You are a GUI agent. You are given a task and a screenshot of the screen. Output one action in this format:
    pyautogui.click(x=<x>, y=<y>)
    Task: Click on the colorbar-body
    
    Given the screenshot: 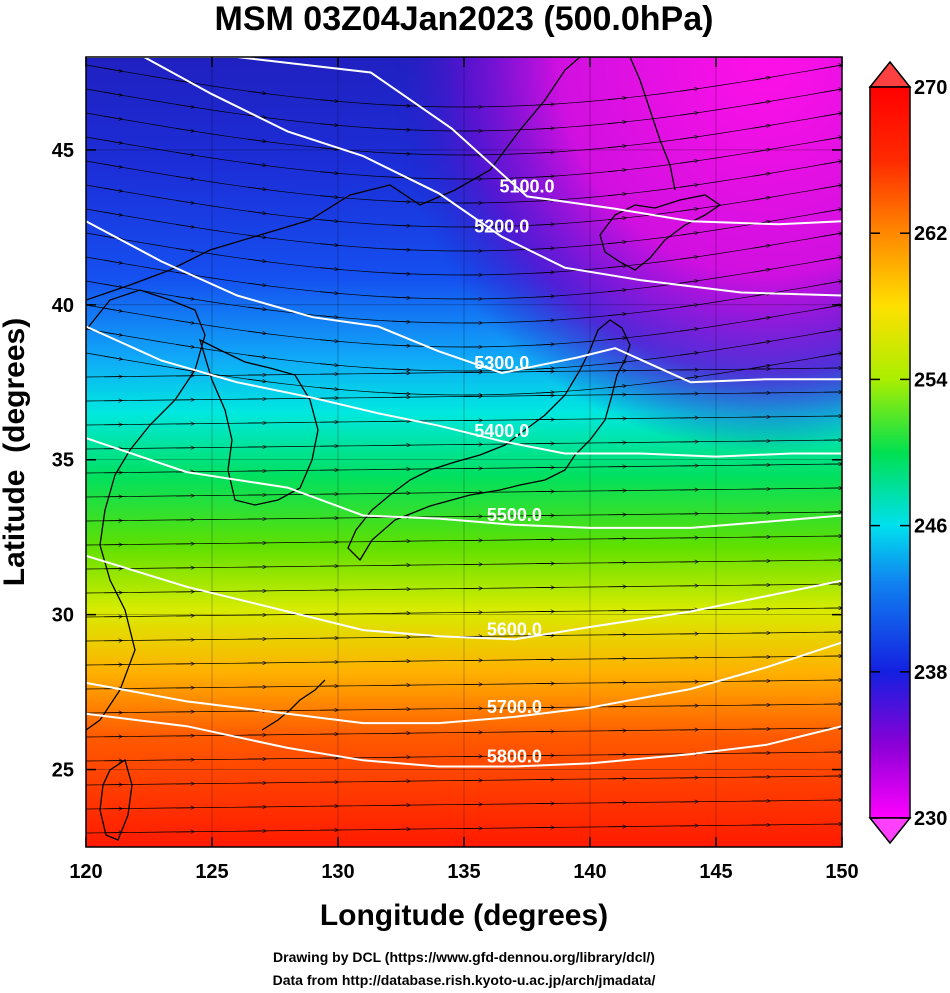 What is the action you would take?
    pyautogui.click(x=890, y=452)
    